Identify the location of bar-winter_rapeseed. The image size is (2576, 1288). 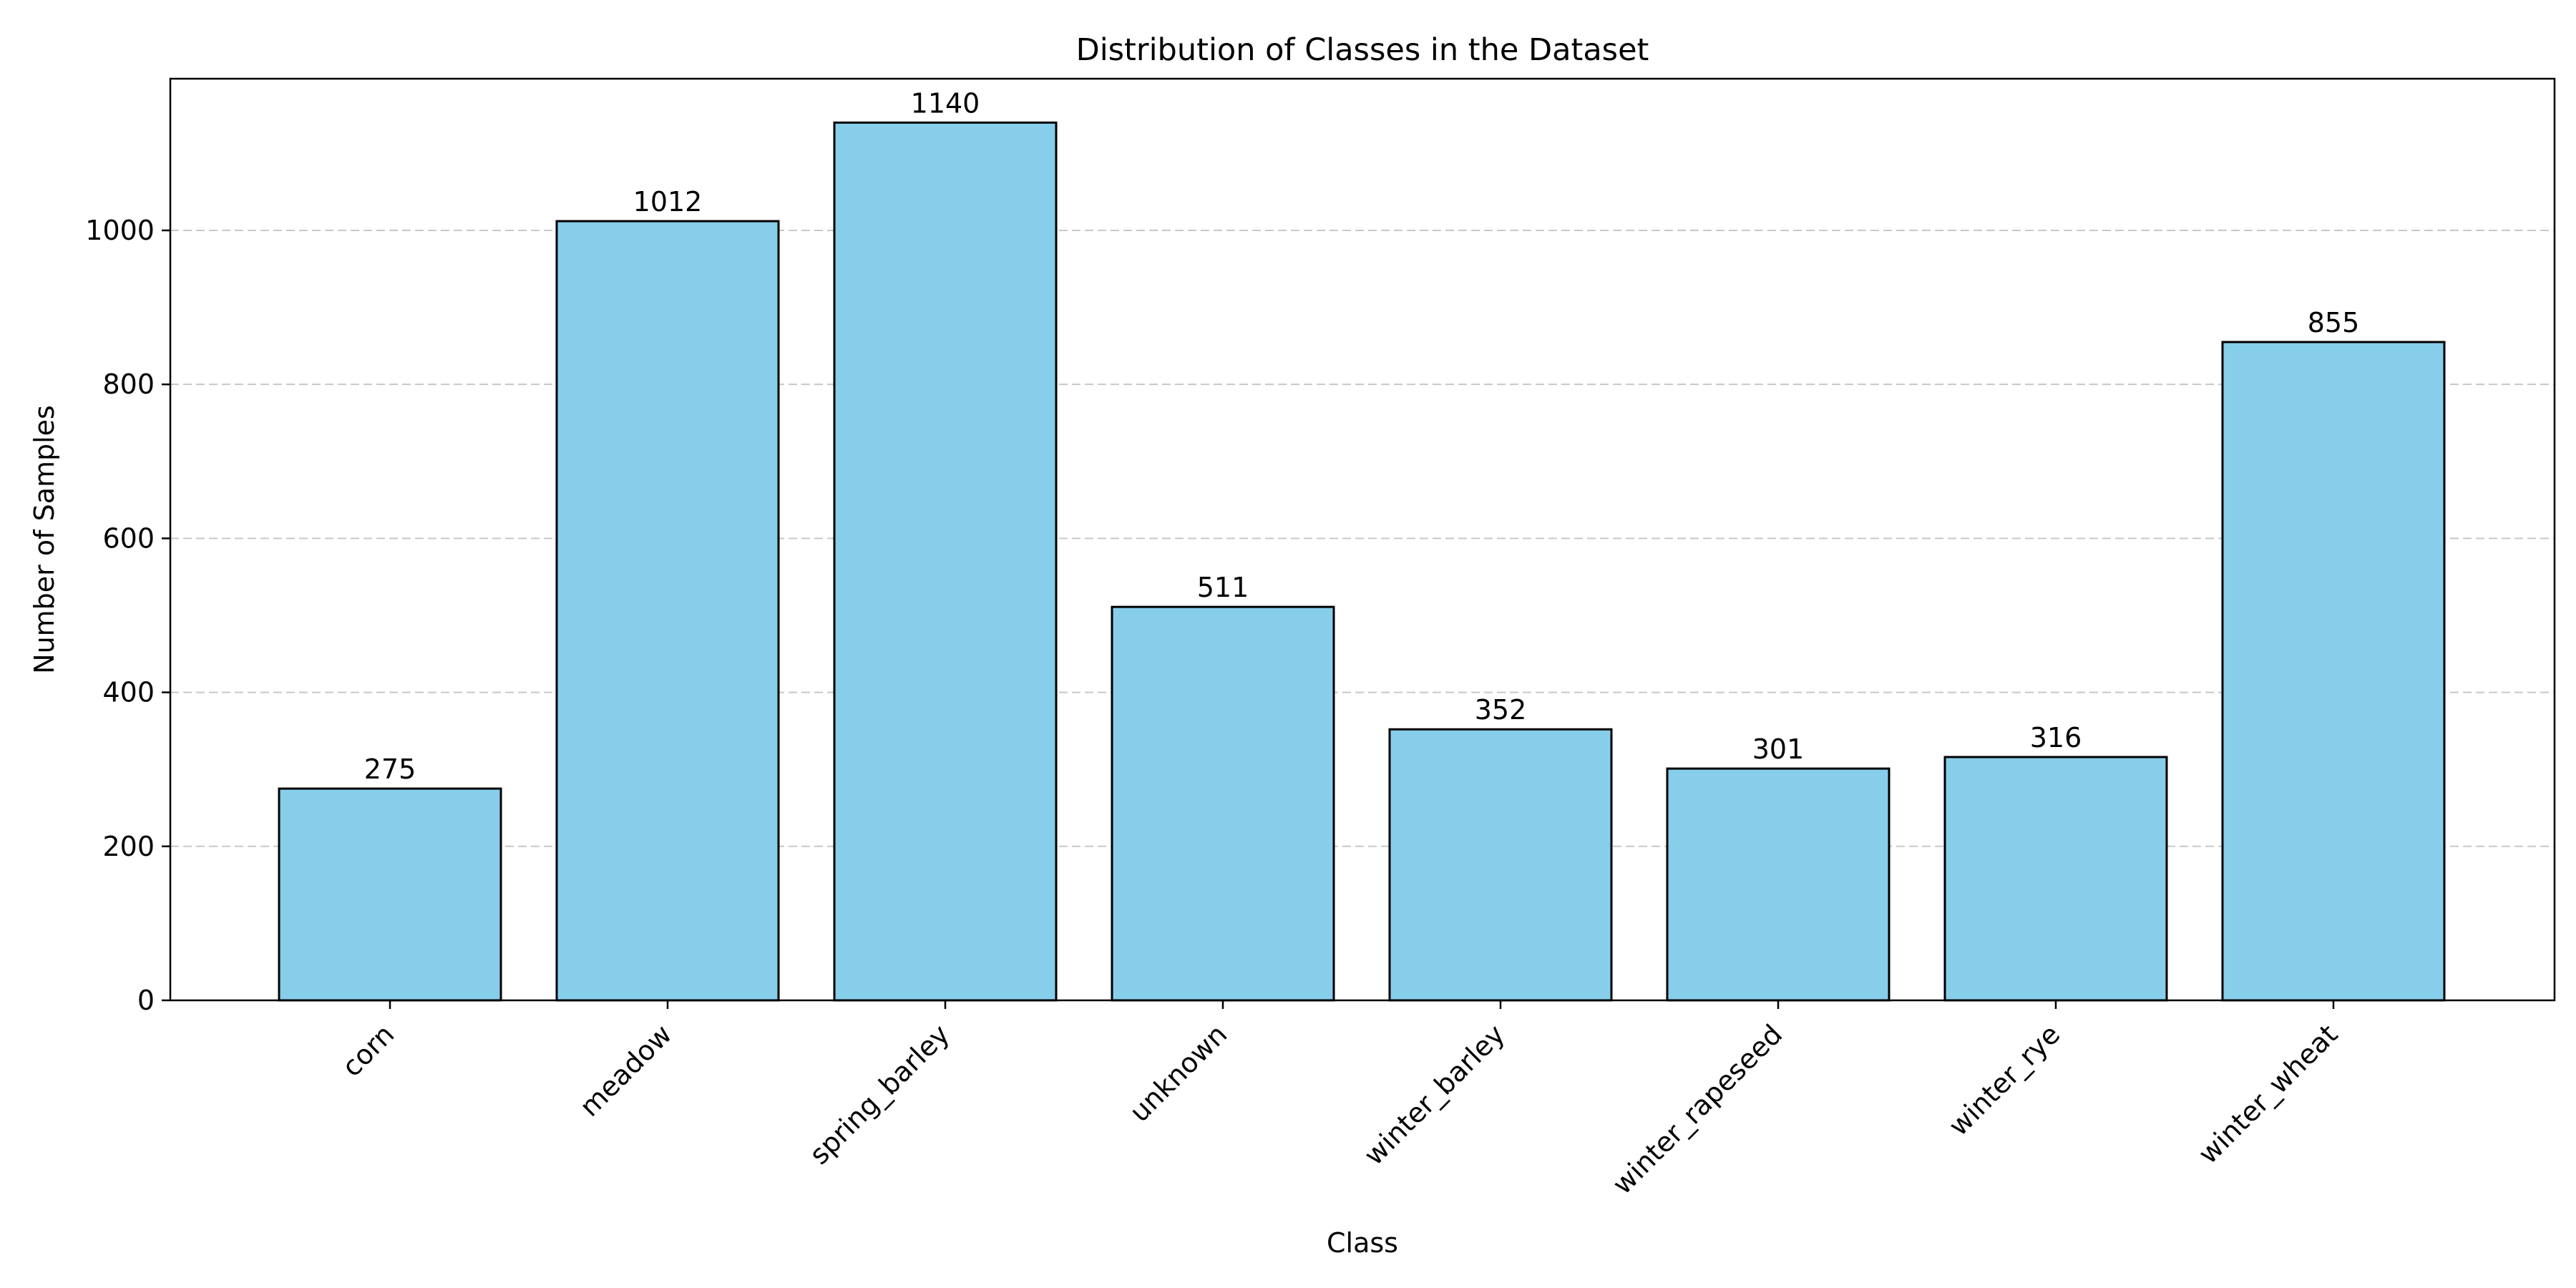
(1778, 884).